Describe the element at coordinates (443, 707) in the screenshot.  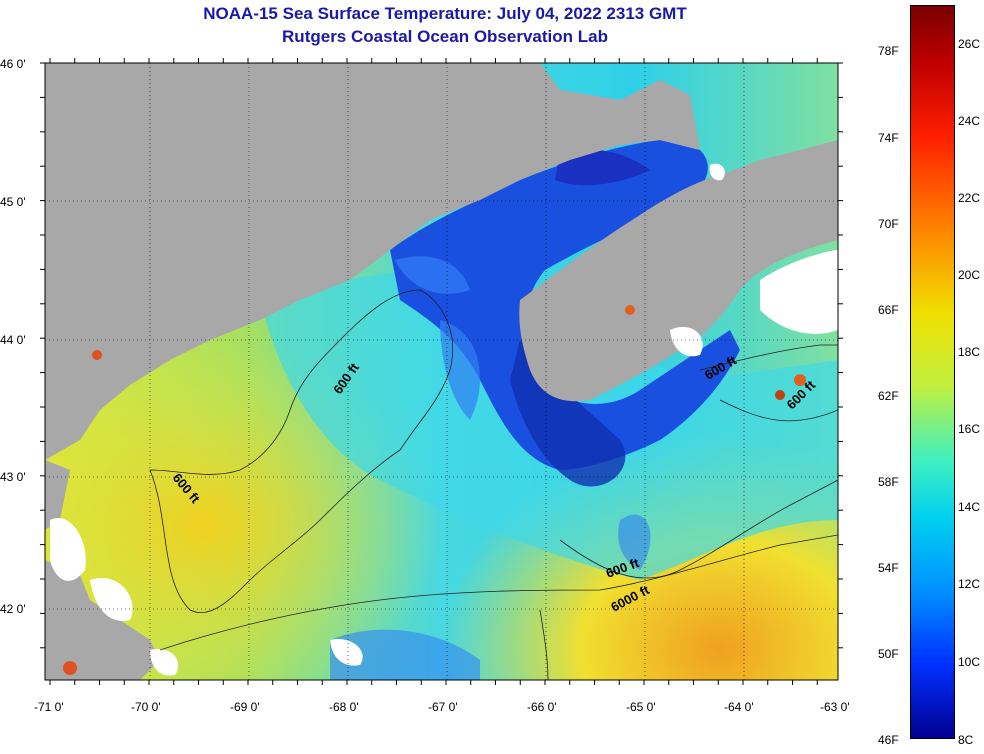
I see `longitude-label: -67 0'` at that location.